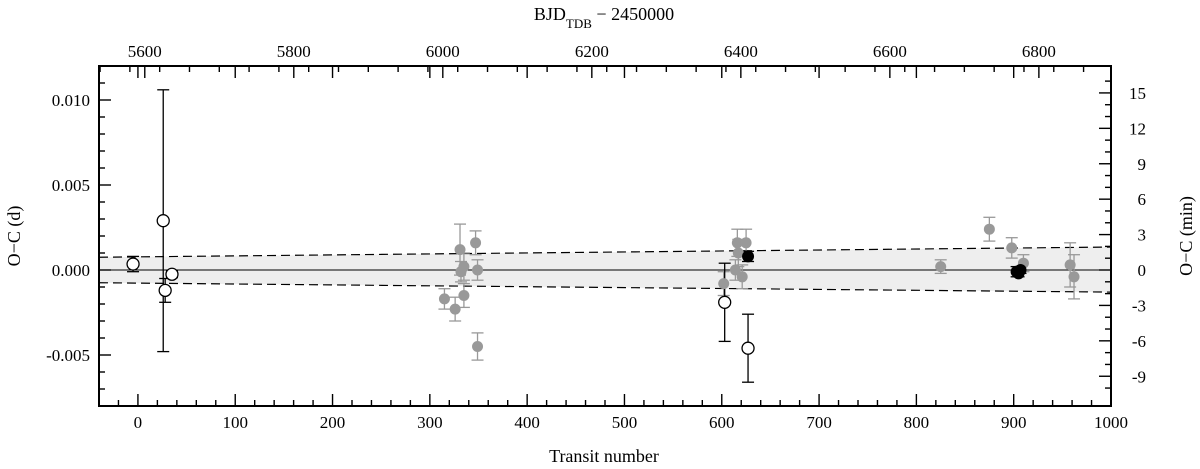 The image size is (1200, 469). Describe the element at coordinates (71, 270) in the screenshot. I see `y-tick-label: 0.000` at that location.